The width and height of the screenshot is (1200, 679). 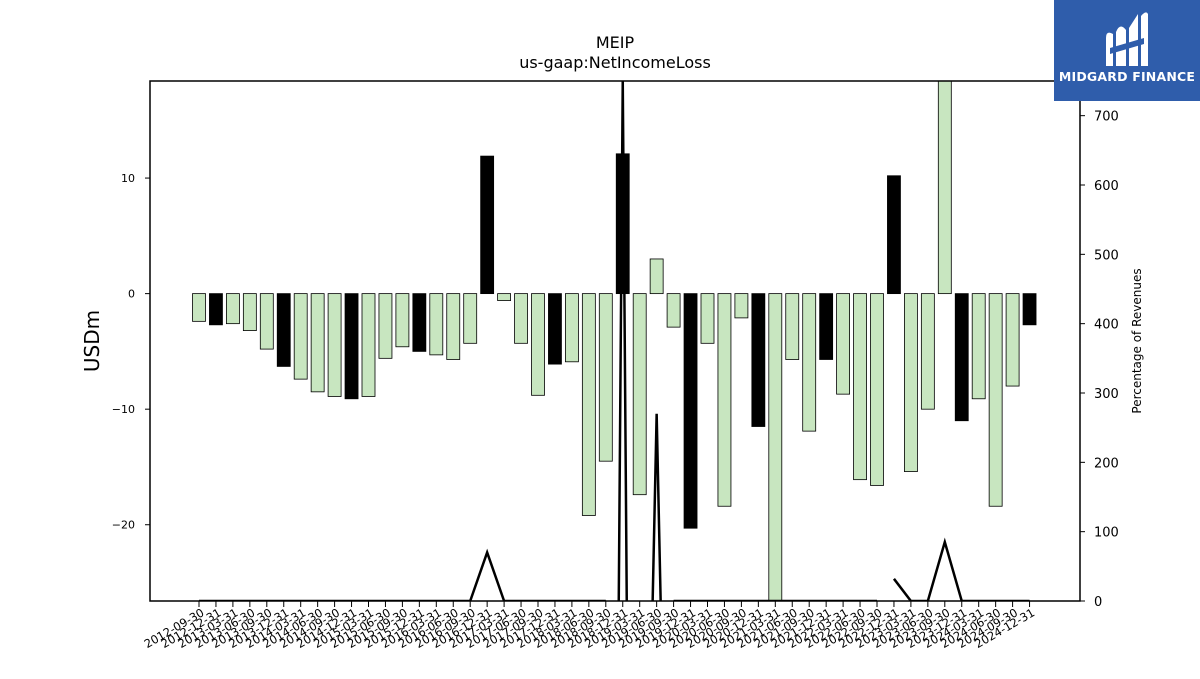 What do you see at coordinates (1106, 394) in the screenshot?
I see `y2-tick-label: 300` at bounding box center [1106, 394].